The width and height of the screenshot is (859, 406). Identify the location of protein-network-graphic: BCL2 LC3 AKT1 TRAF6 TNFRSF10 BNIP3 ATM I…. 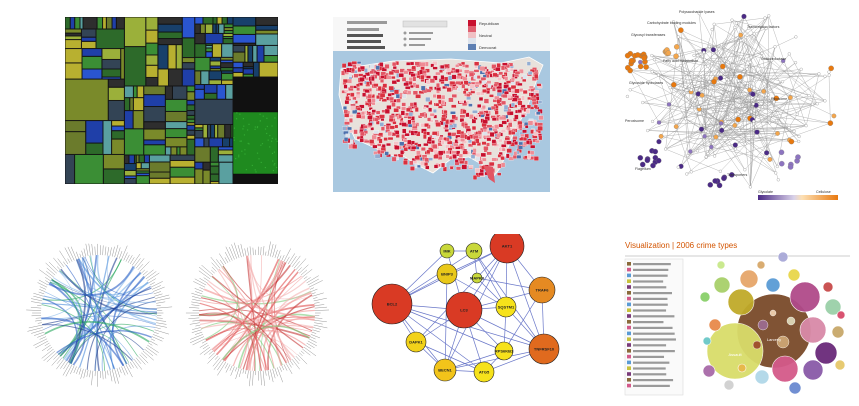
(465, 308).